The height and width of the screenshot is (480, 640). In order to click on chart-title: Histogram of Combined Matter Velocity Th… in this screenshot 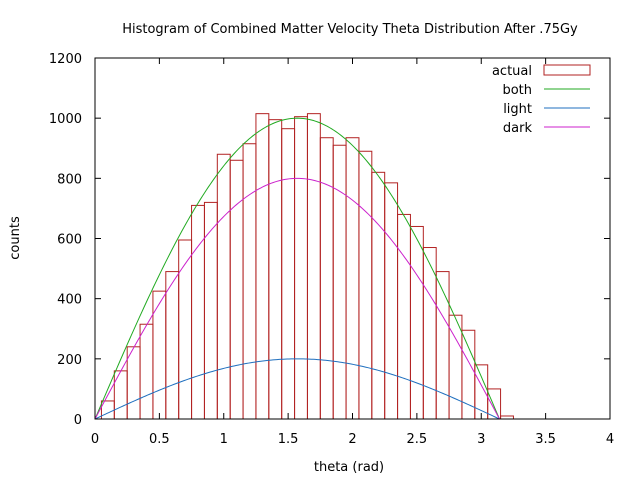, I will do `click(350, 29)`.